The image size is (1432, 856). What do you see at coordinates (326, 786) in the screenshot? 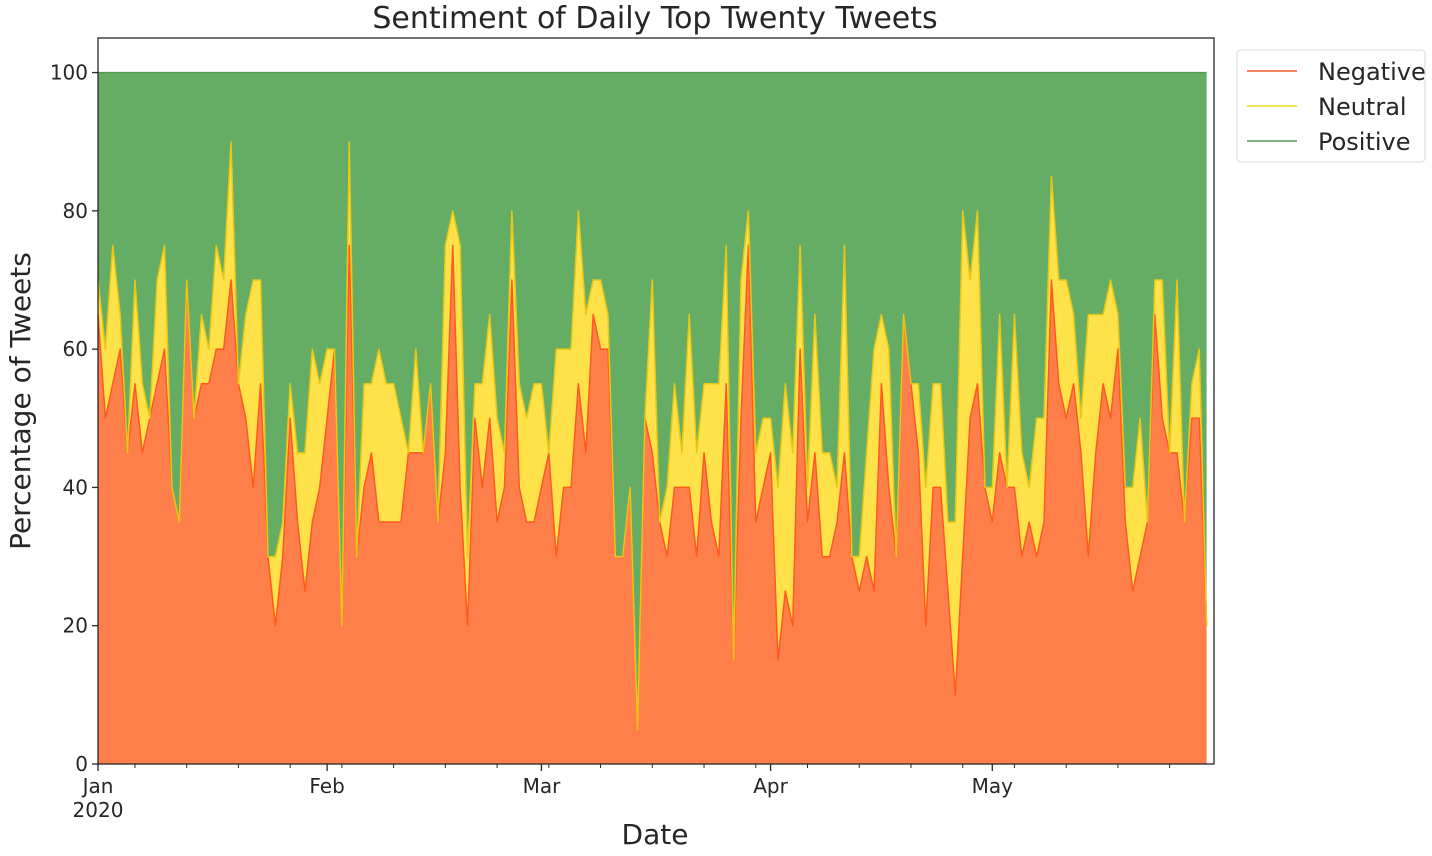
I see `x-tick-label: Feb` at bounding box center [326, 786].